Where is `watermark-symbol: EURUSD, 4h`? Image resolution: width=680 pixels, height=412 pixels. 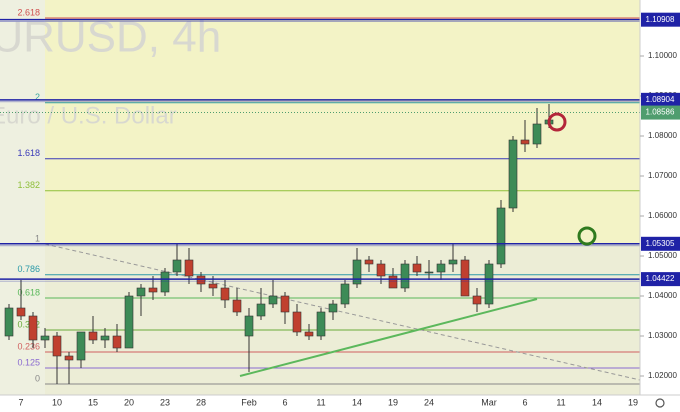
watermark-symbol: EURUSD, 4h is located at coordinates (110, 37).